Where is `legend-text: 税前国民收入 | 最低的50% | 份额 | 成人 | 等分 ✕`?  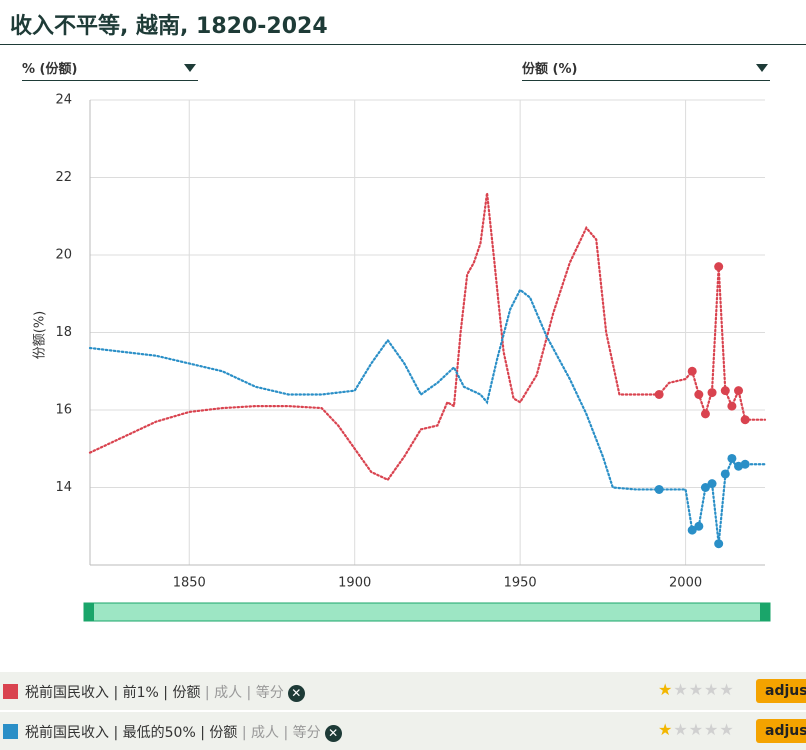 legend-text: 税前国民收入 | 最低的50% | 份额 | 成人 | 等分 ✕ is located at coordinates (183, 732).